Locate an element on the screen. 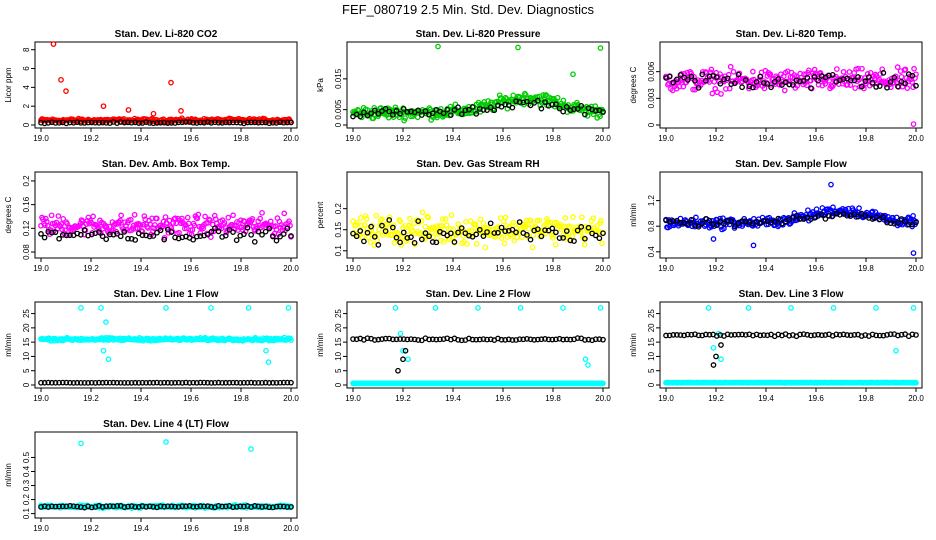  series-cyan is located at coordinates (791, 345).